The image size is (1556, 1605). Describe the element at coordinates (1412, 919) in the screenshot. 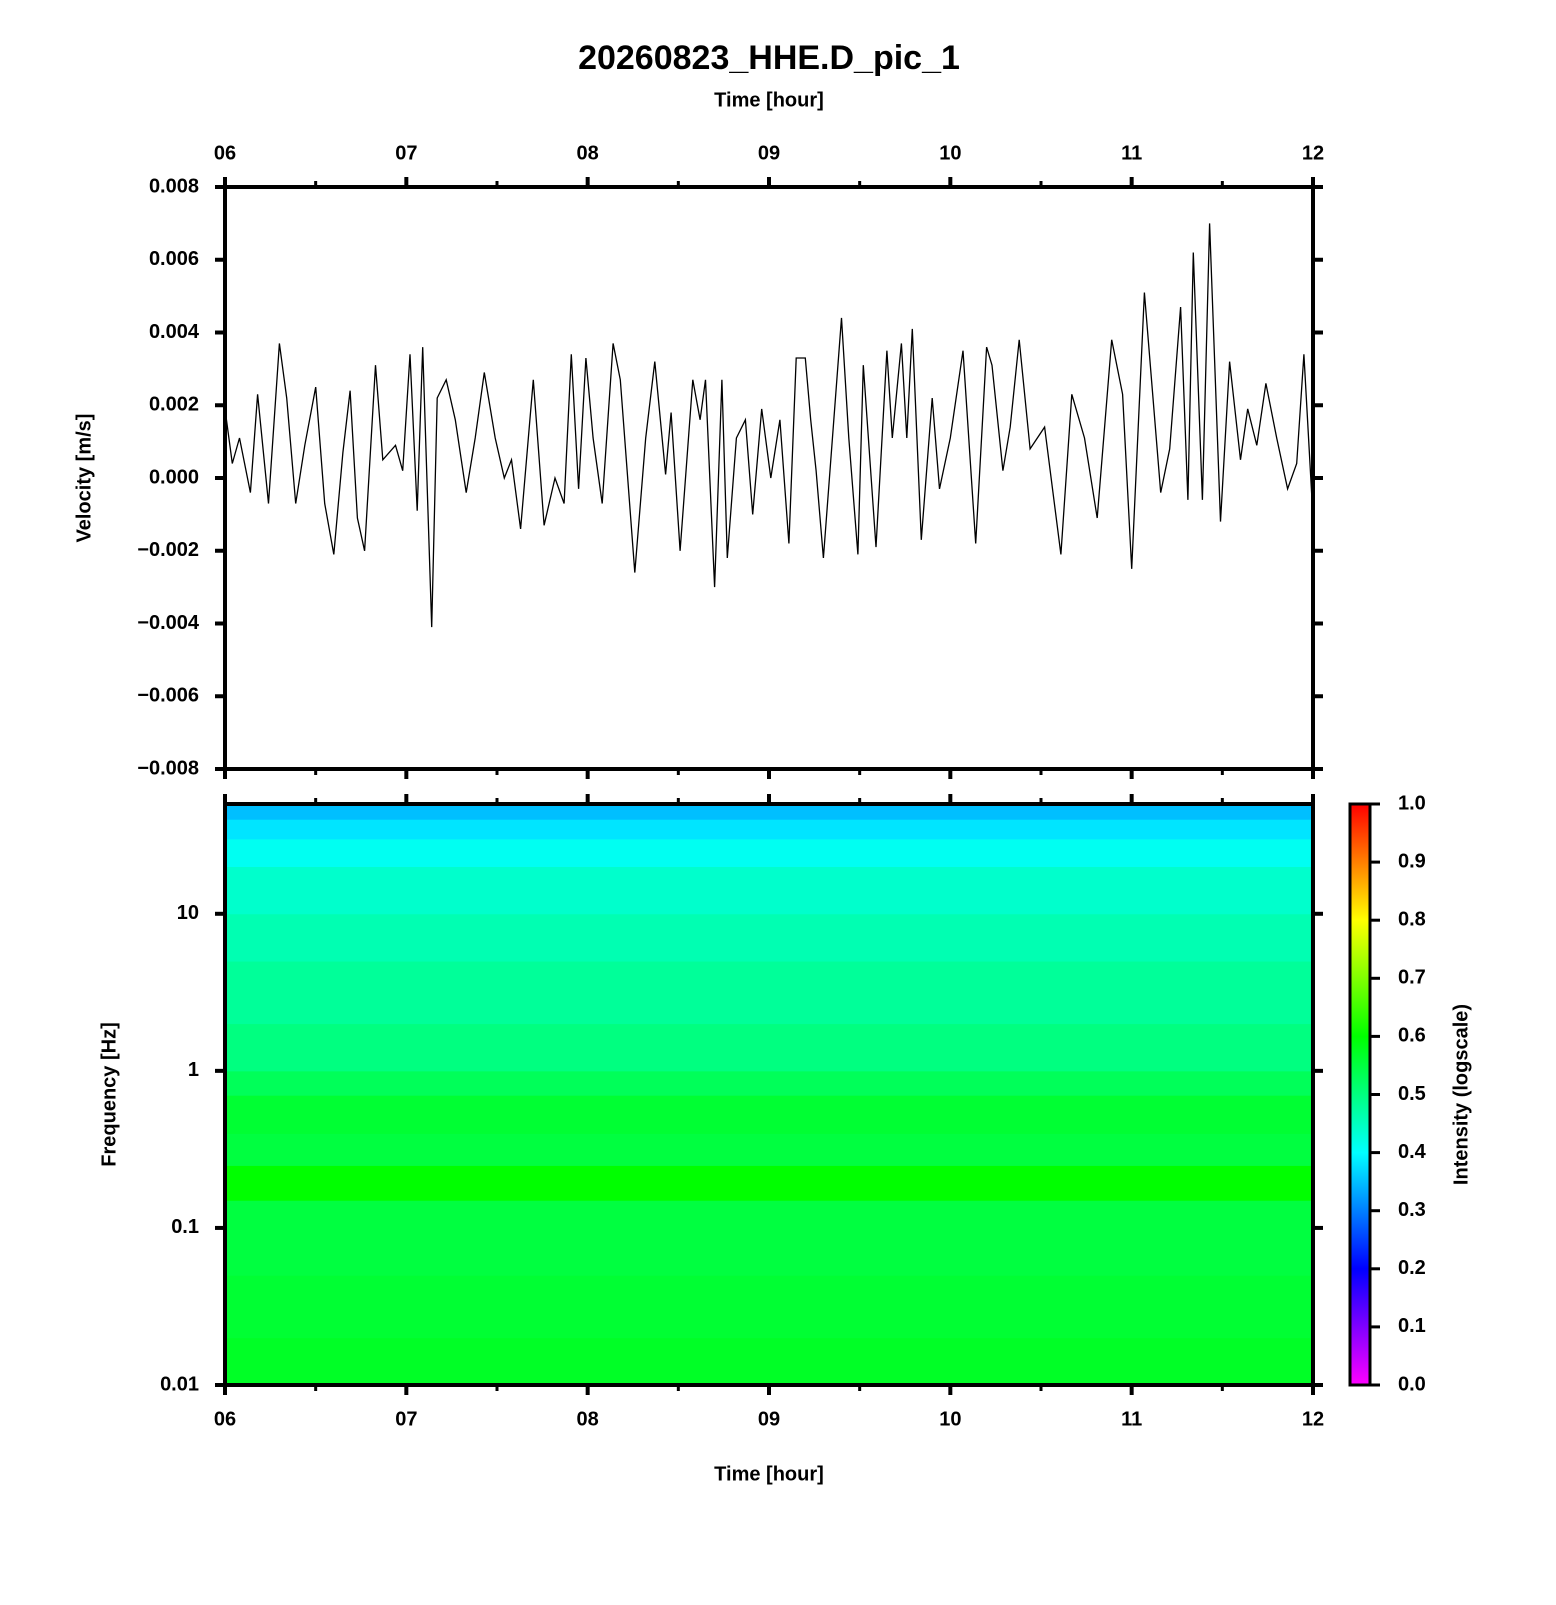

I see `colorbar-tick-label: 0.8` at that location.